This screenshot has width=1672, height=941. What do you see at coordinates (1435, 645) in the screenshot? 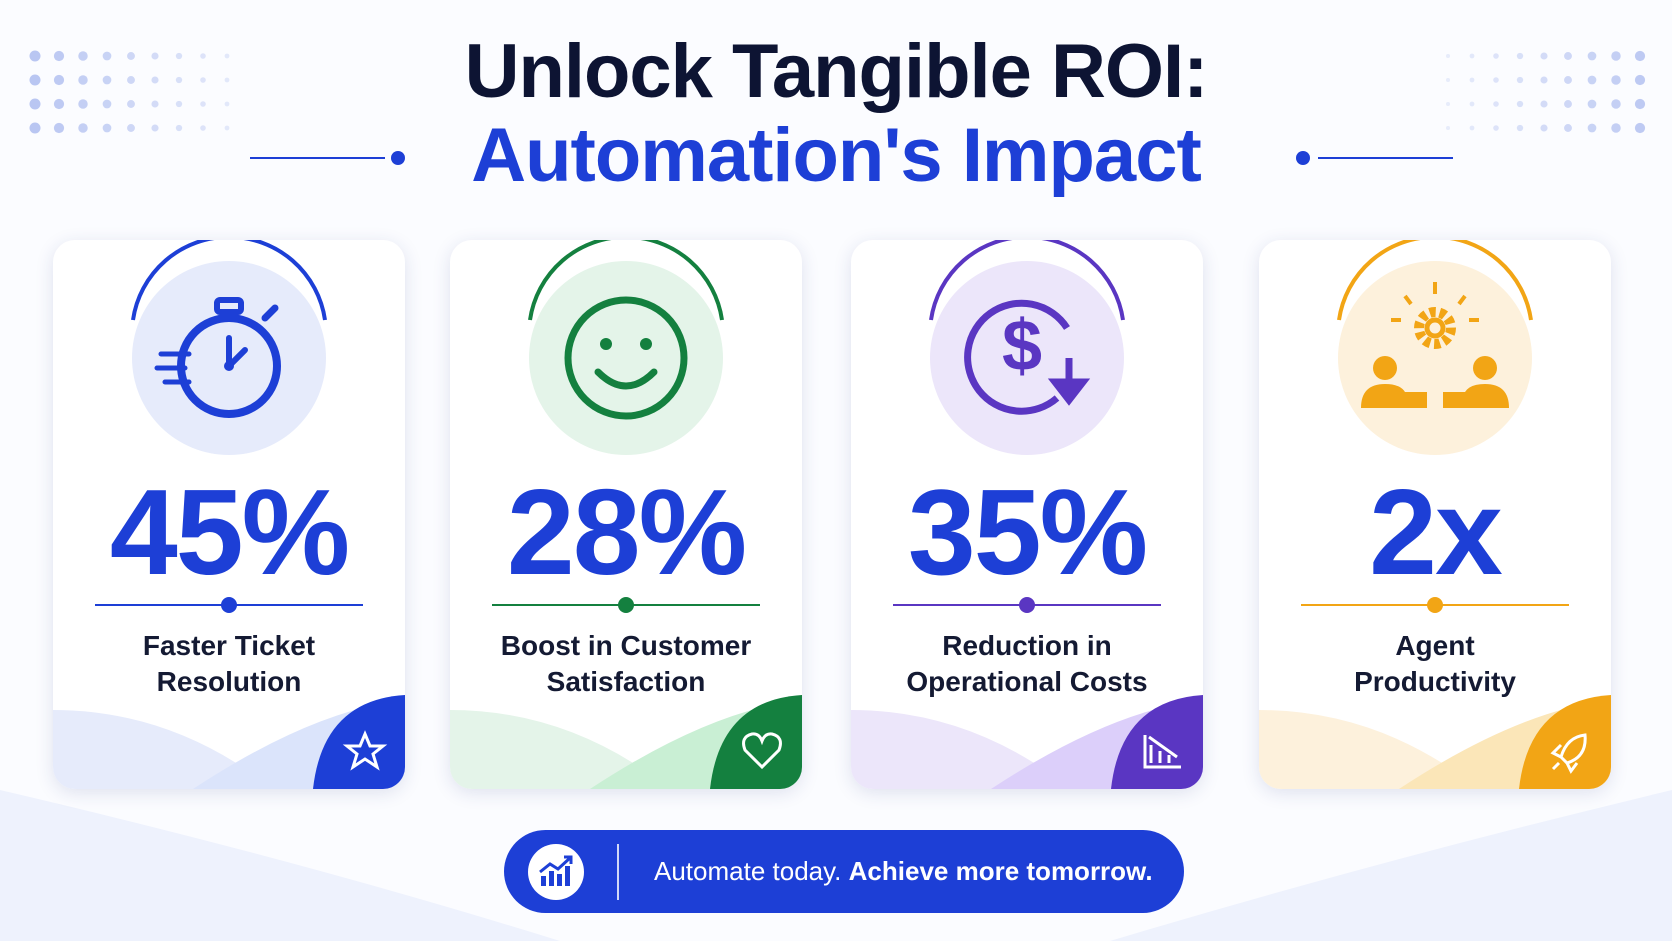
I see `label-line: Agent` at bounding box center [1435, 645].